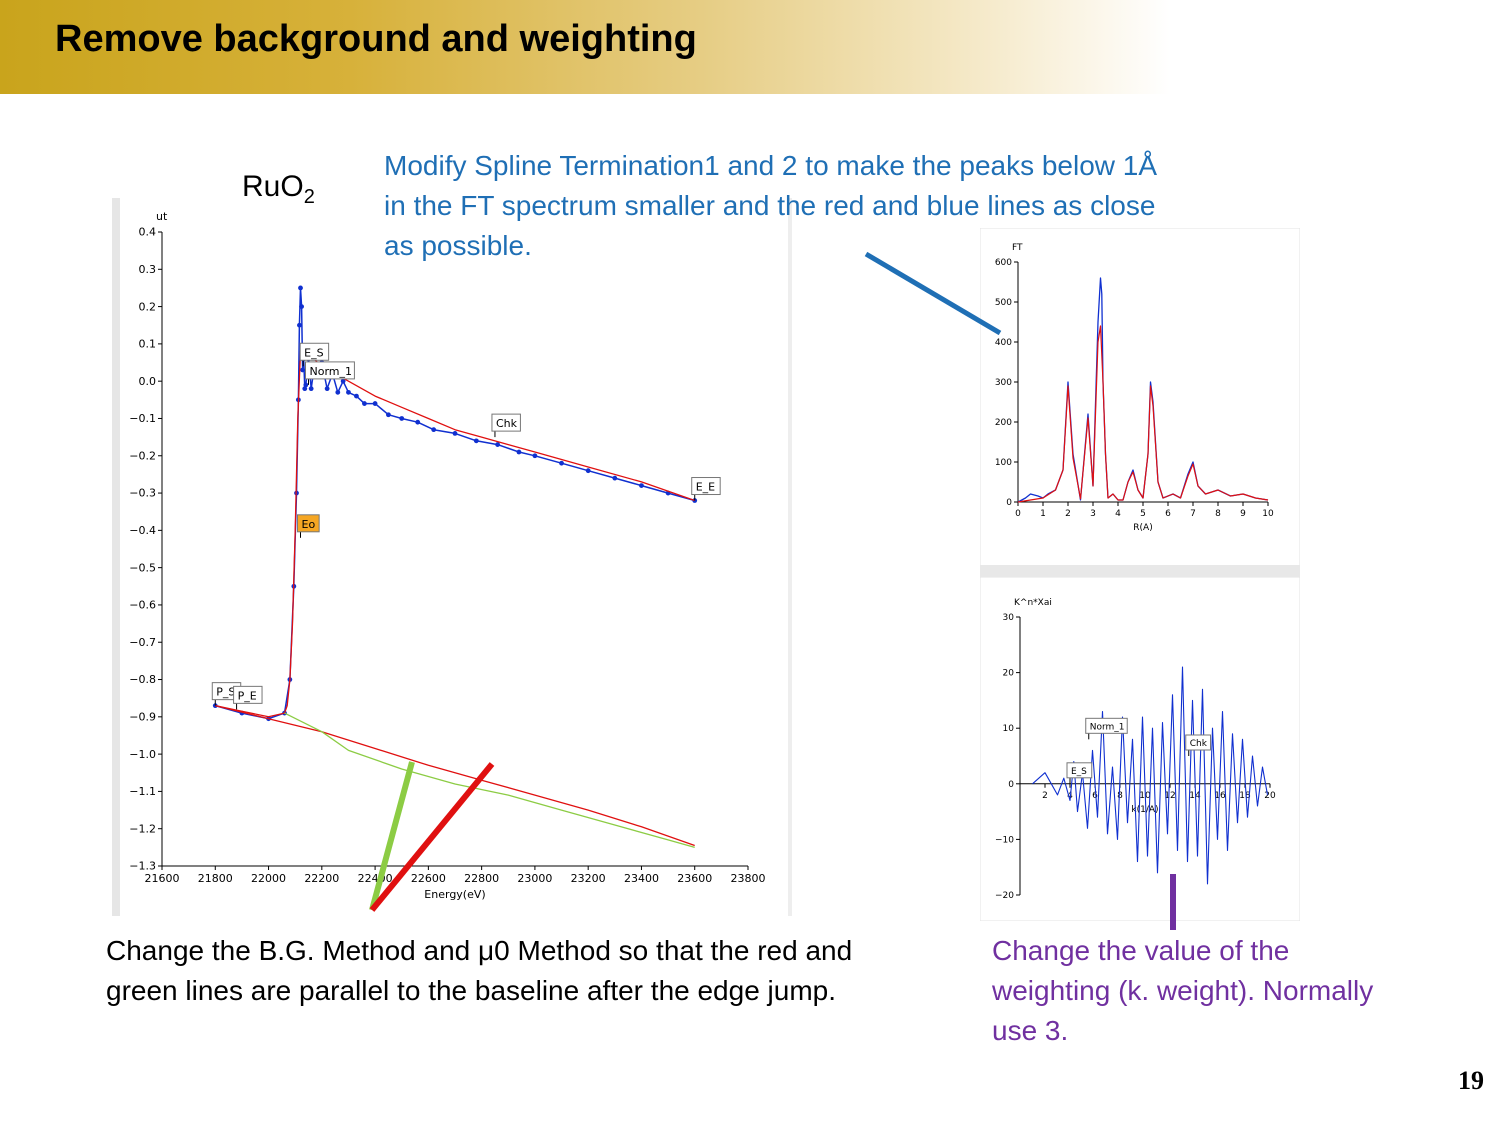  Describe the element at coordinates (534, 878) in the screenshot. I see `x-tick-label: 23000` at that location.